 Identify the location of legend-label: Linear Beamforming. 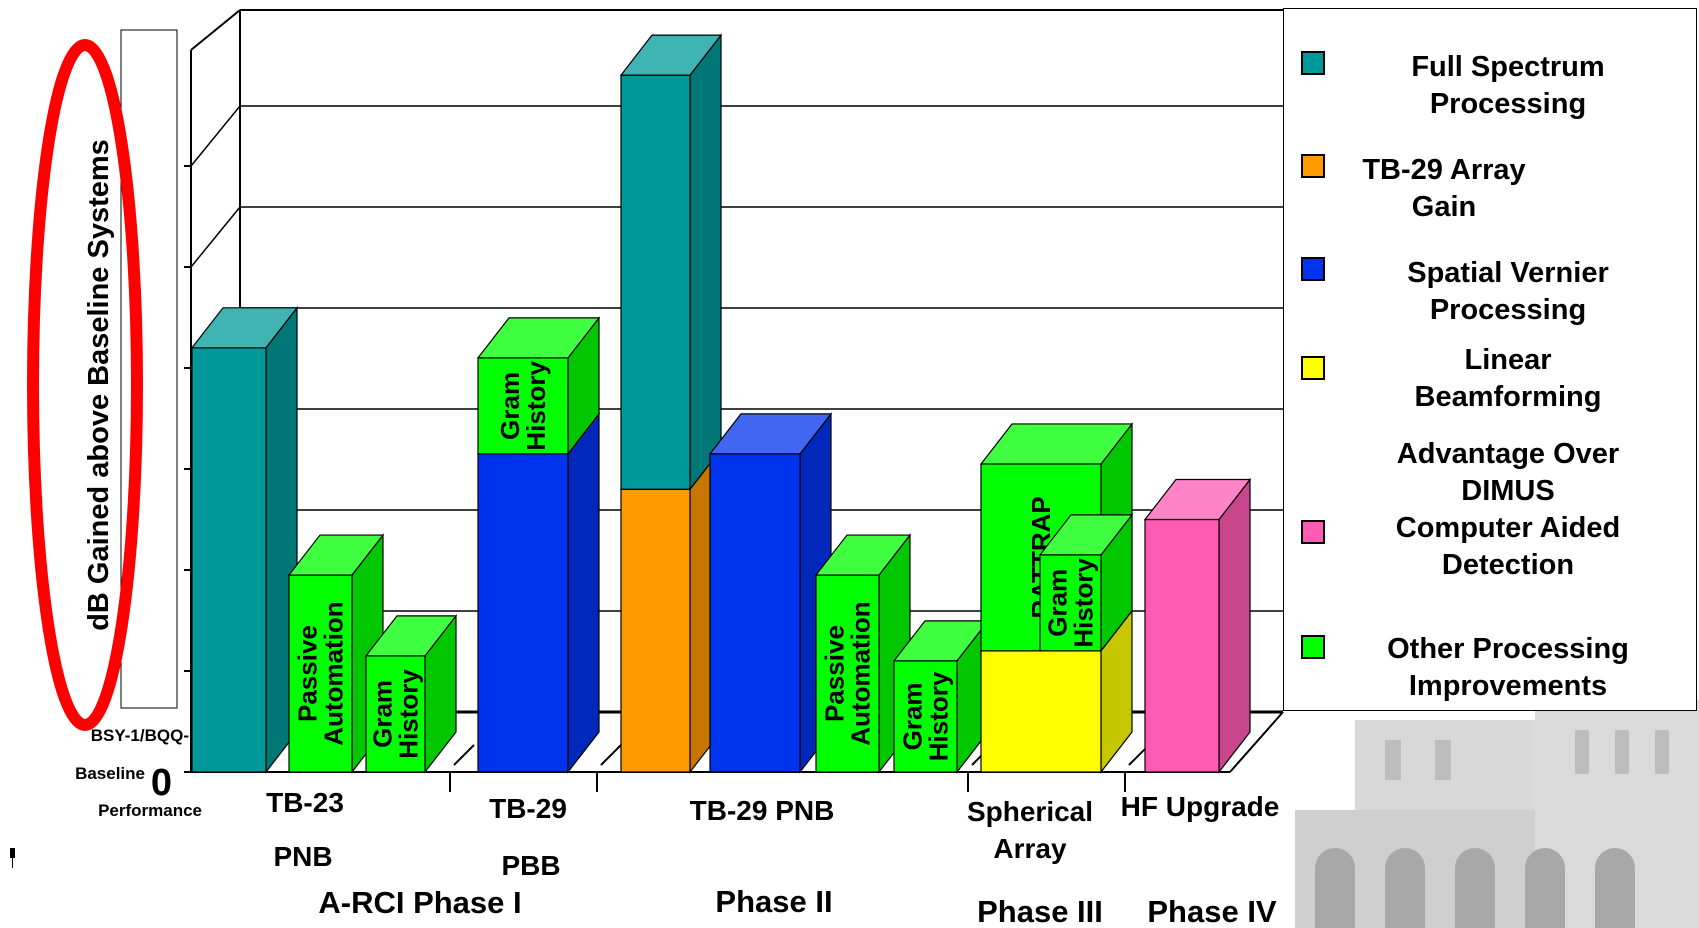
(1508, 378).